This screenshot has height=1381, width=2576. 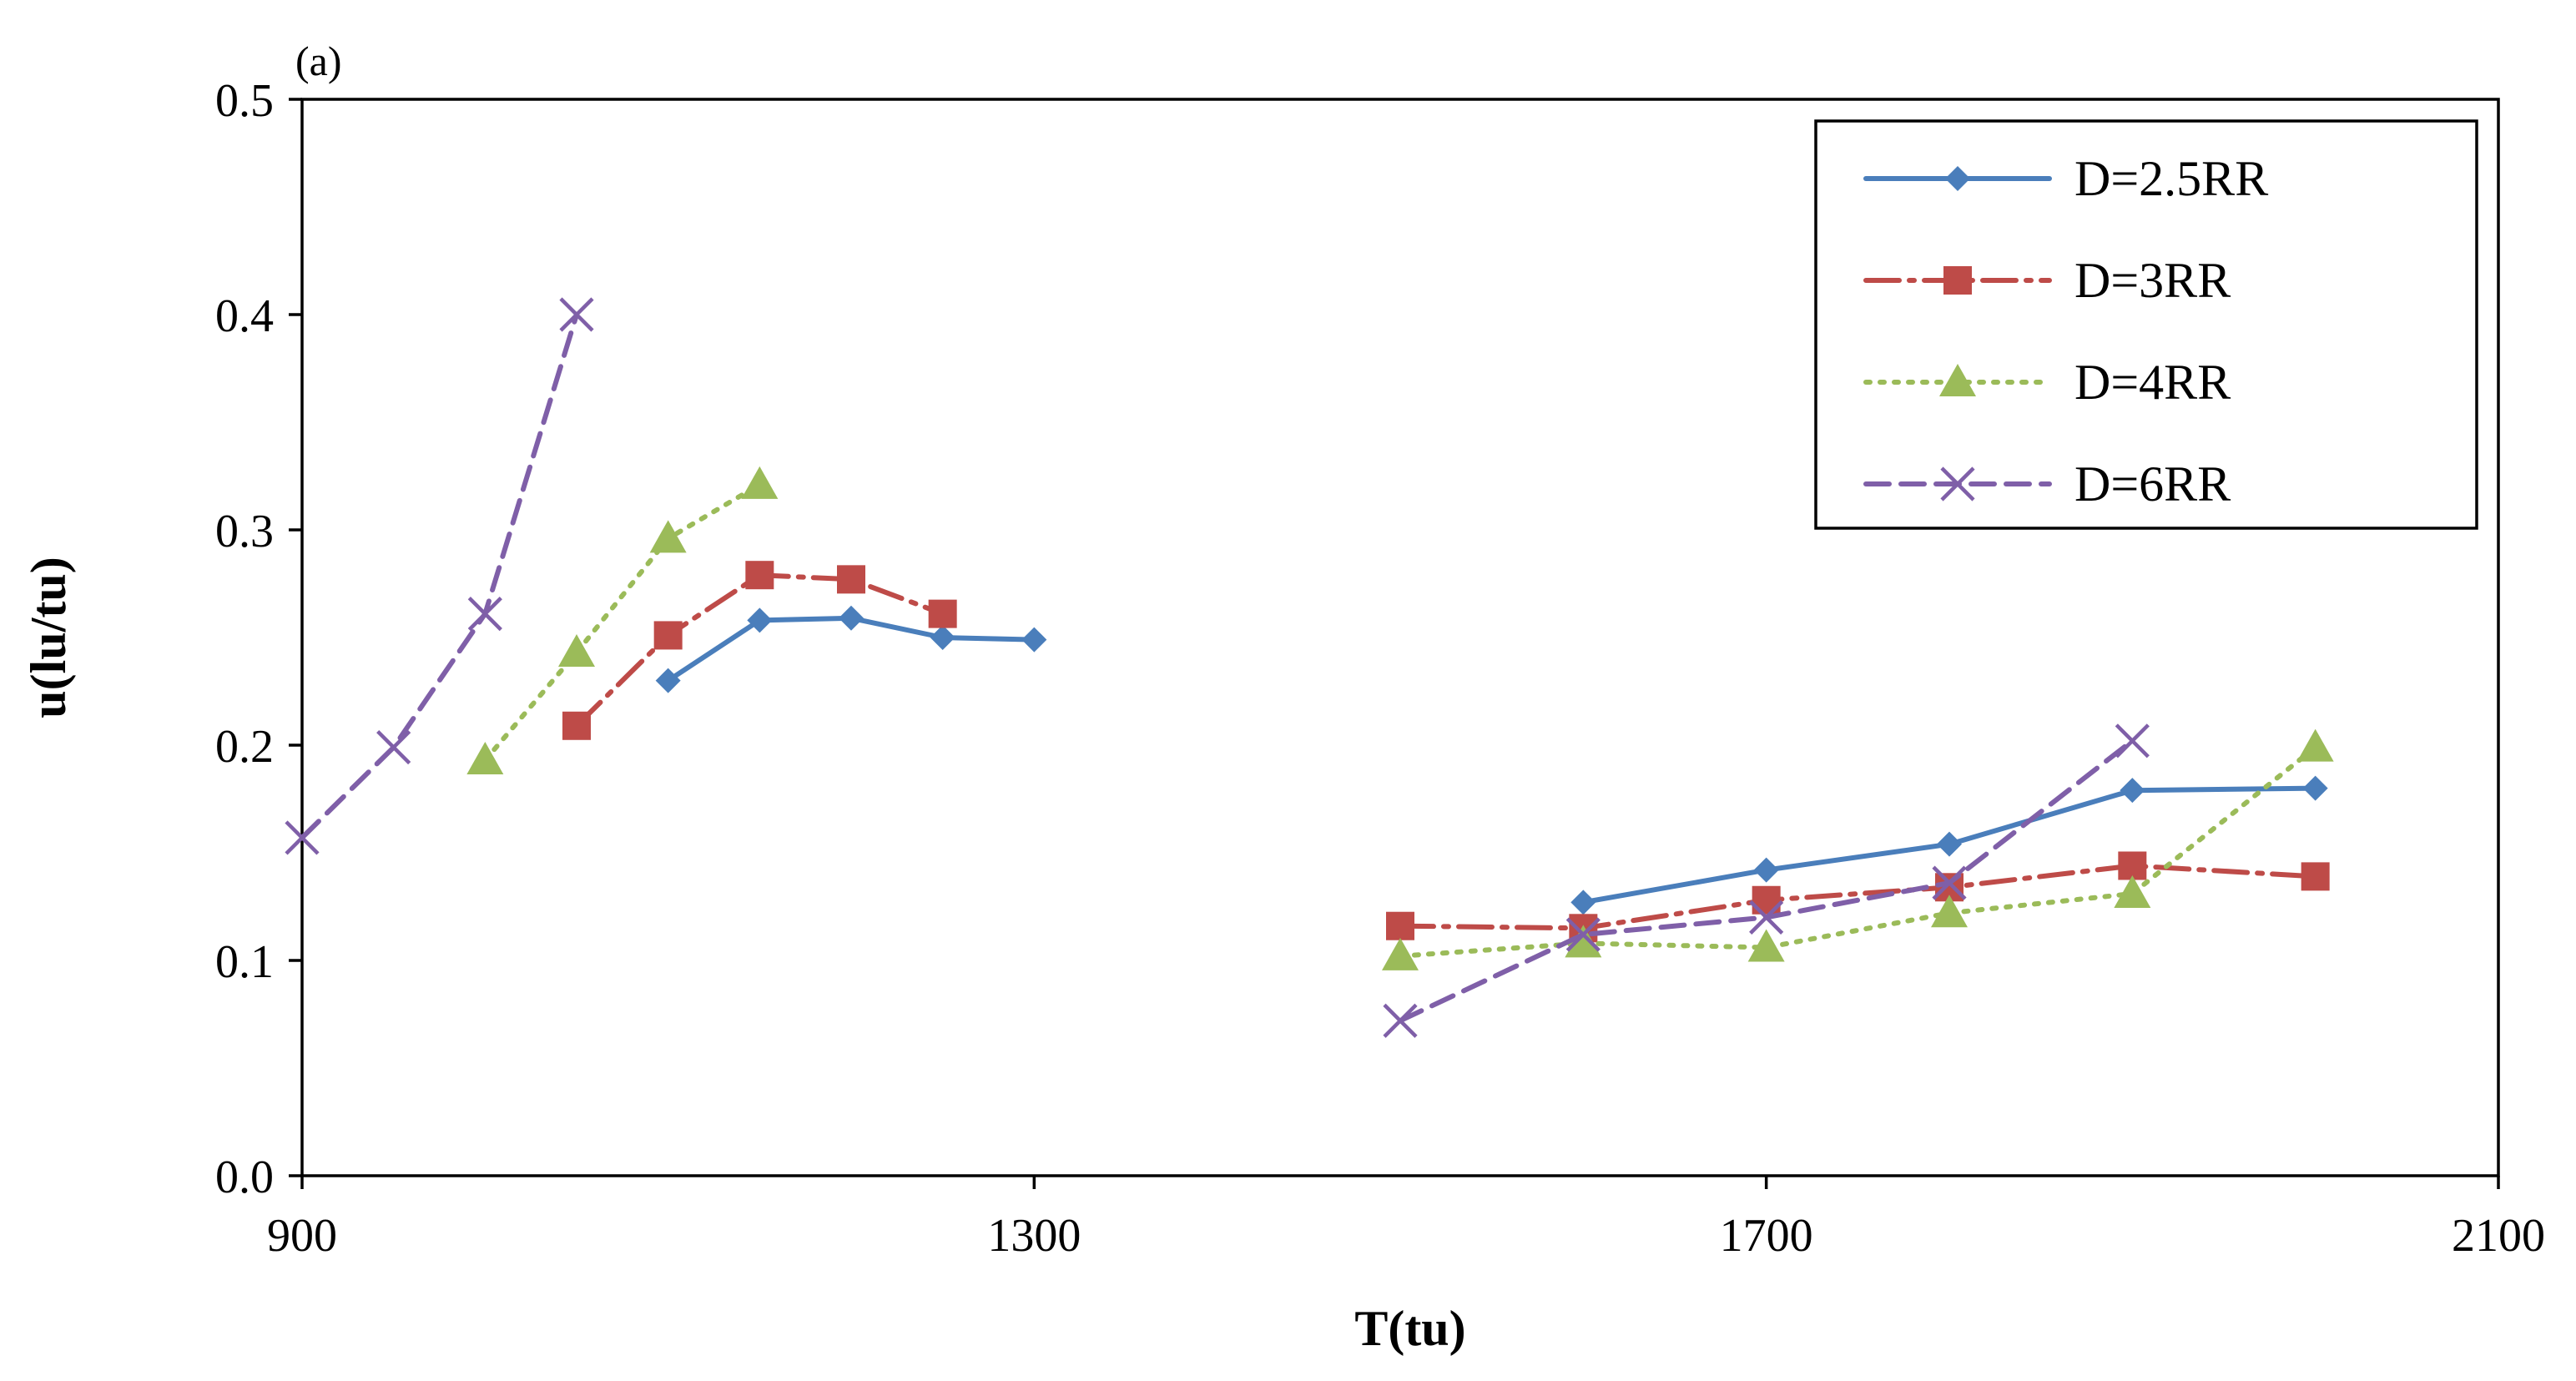 I want to click on legend-label: D=4RR, so click(x=2152, y=382).